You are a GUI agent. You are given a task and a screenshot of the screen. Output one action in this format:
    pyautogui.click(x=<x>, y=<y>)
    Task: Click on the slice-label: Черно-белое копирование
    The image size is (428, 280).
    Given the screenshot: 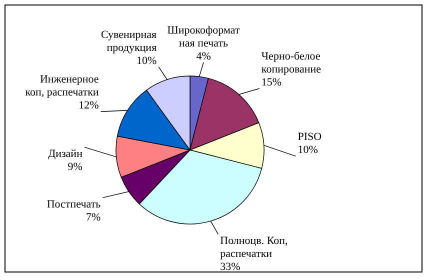 What is the action you would take?
    pyautogui.click(x=291, y=63)
    